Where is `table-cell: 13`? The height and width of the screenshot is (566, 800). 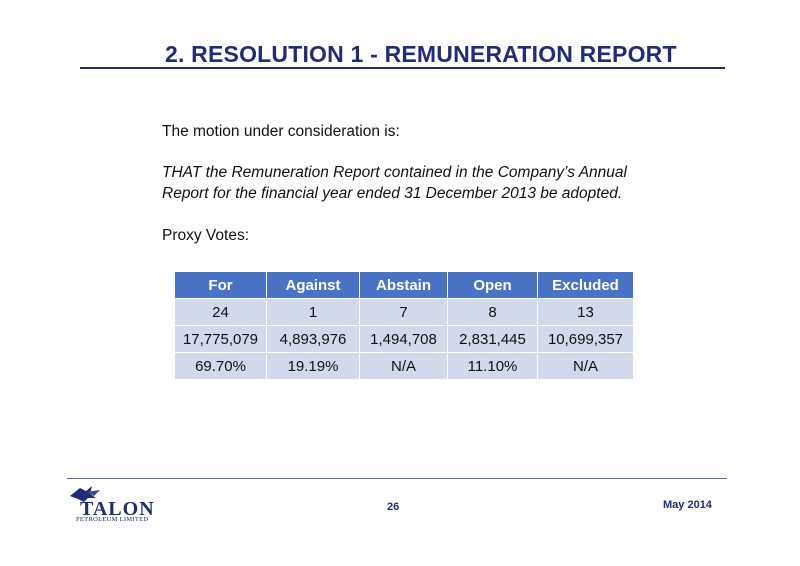 table-cell: 13 is located at coordinates (585, 312).